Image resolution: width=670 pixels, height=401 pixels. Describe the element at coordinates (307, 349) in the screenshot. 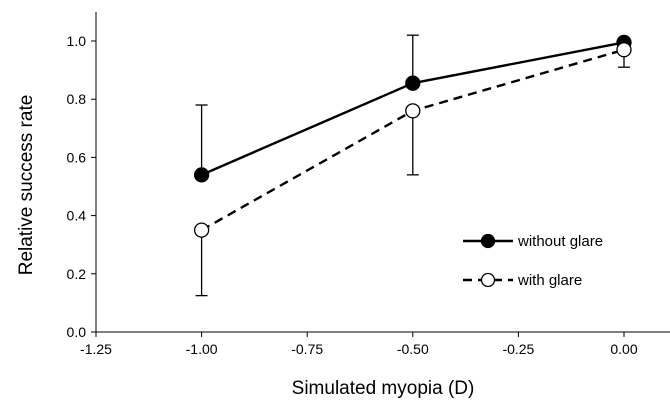

I see `x-tick-label: -0.75` at that location.